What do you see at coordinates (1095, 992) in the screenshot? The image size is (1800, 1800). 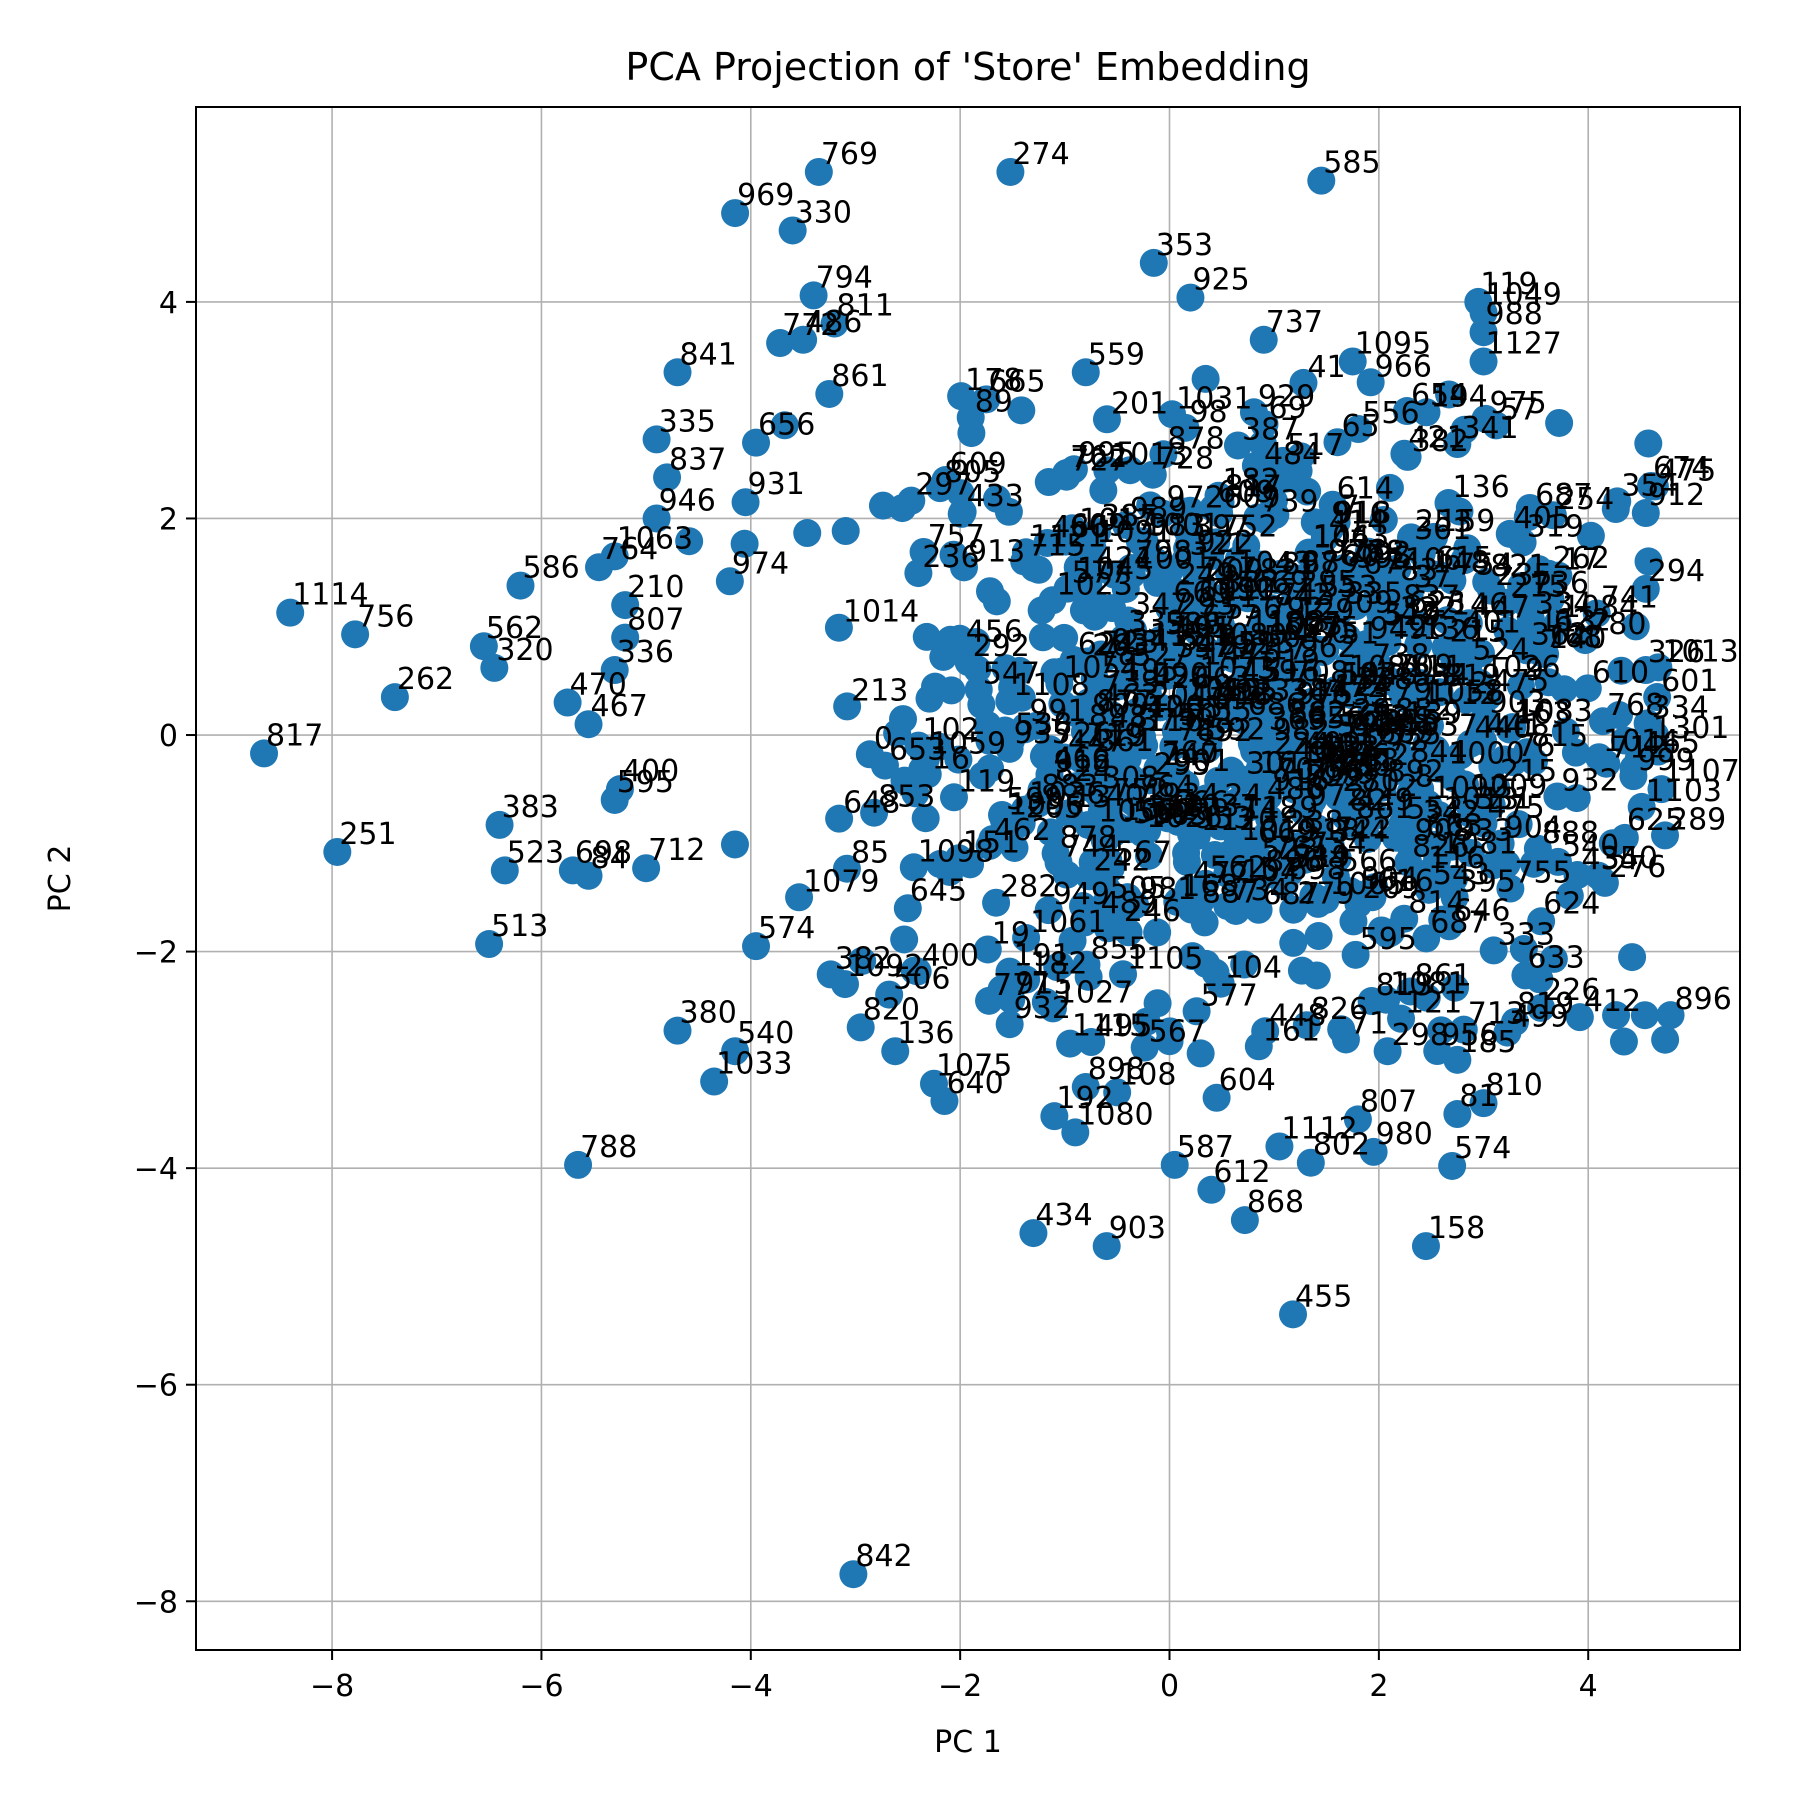 I see `point-label: 1027` at bounding box center [1095, 992].